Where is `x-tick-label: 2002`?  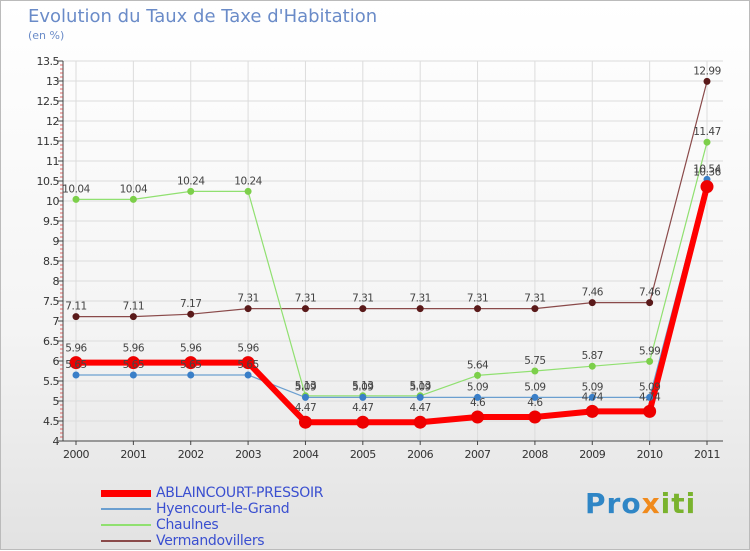
x-tick-label: 2002 is located at coordinates (191, 454).